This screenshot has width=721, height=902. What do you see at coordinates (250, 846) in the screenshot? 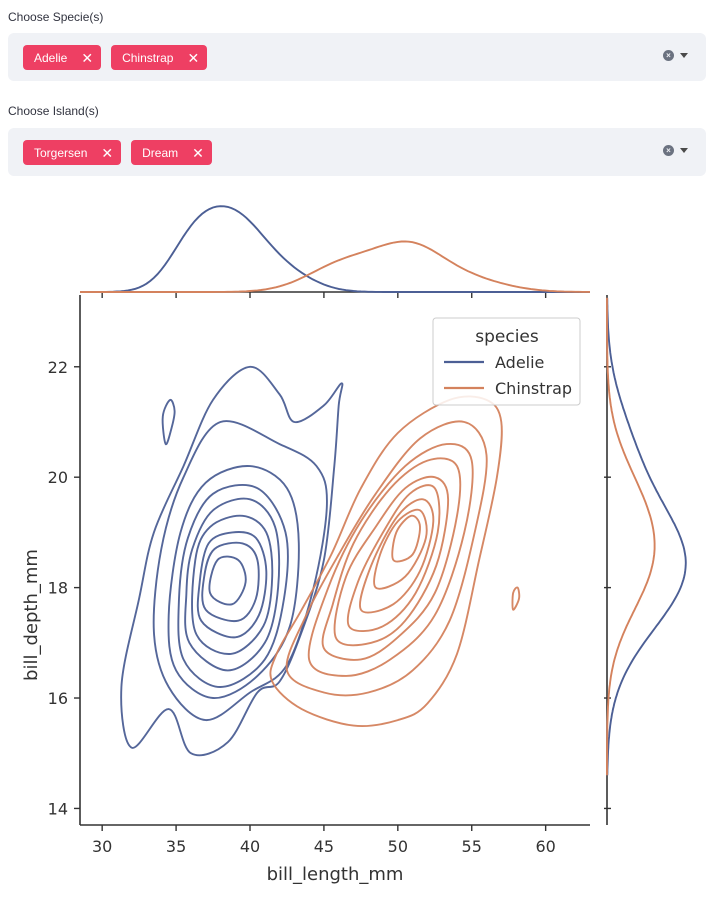
I see `x-tick-label: 40` at bounding box center [250, 846].